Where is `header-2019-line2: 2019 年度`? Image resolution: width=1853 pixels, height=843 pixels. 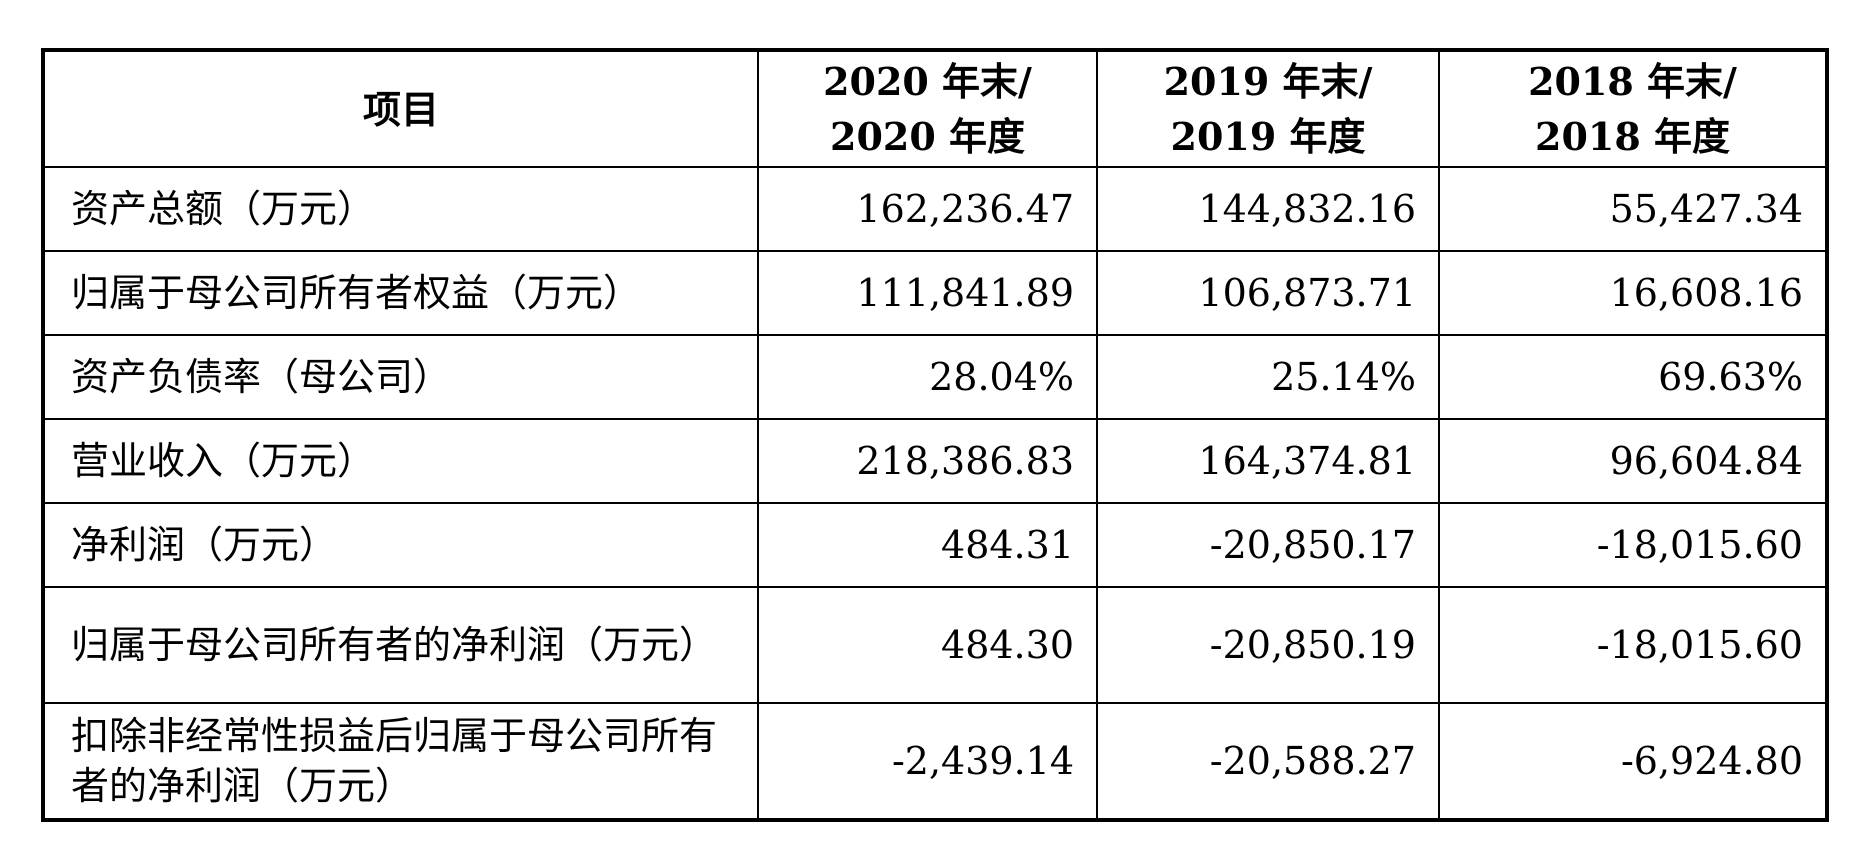 header-2019-line2: 2019 年度 is located at coordinates (1268, 136).